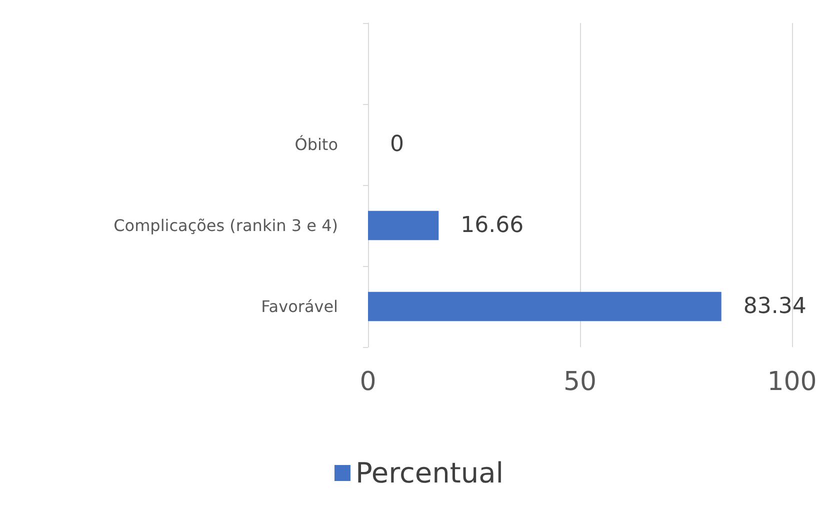 The height and width of the screenshot is (510, 838). I want to click on data-label: 0, so click(397, 144).